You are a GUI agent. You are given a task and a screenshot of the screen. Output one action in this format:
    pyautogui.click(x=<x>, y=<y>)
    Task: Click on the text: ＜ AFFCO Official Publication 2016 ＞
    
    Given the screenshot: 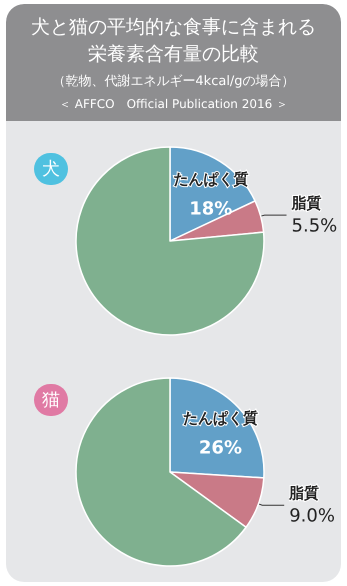 What is the action you would take?
    pyautogui.click(x=174, y=104)
    